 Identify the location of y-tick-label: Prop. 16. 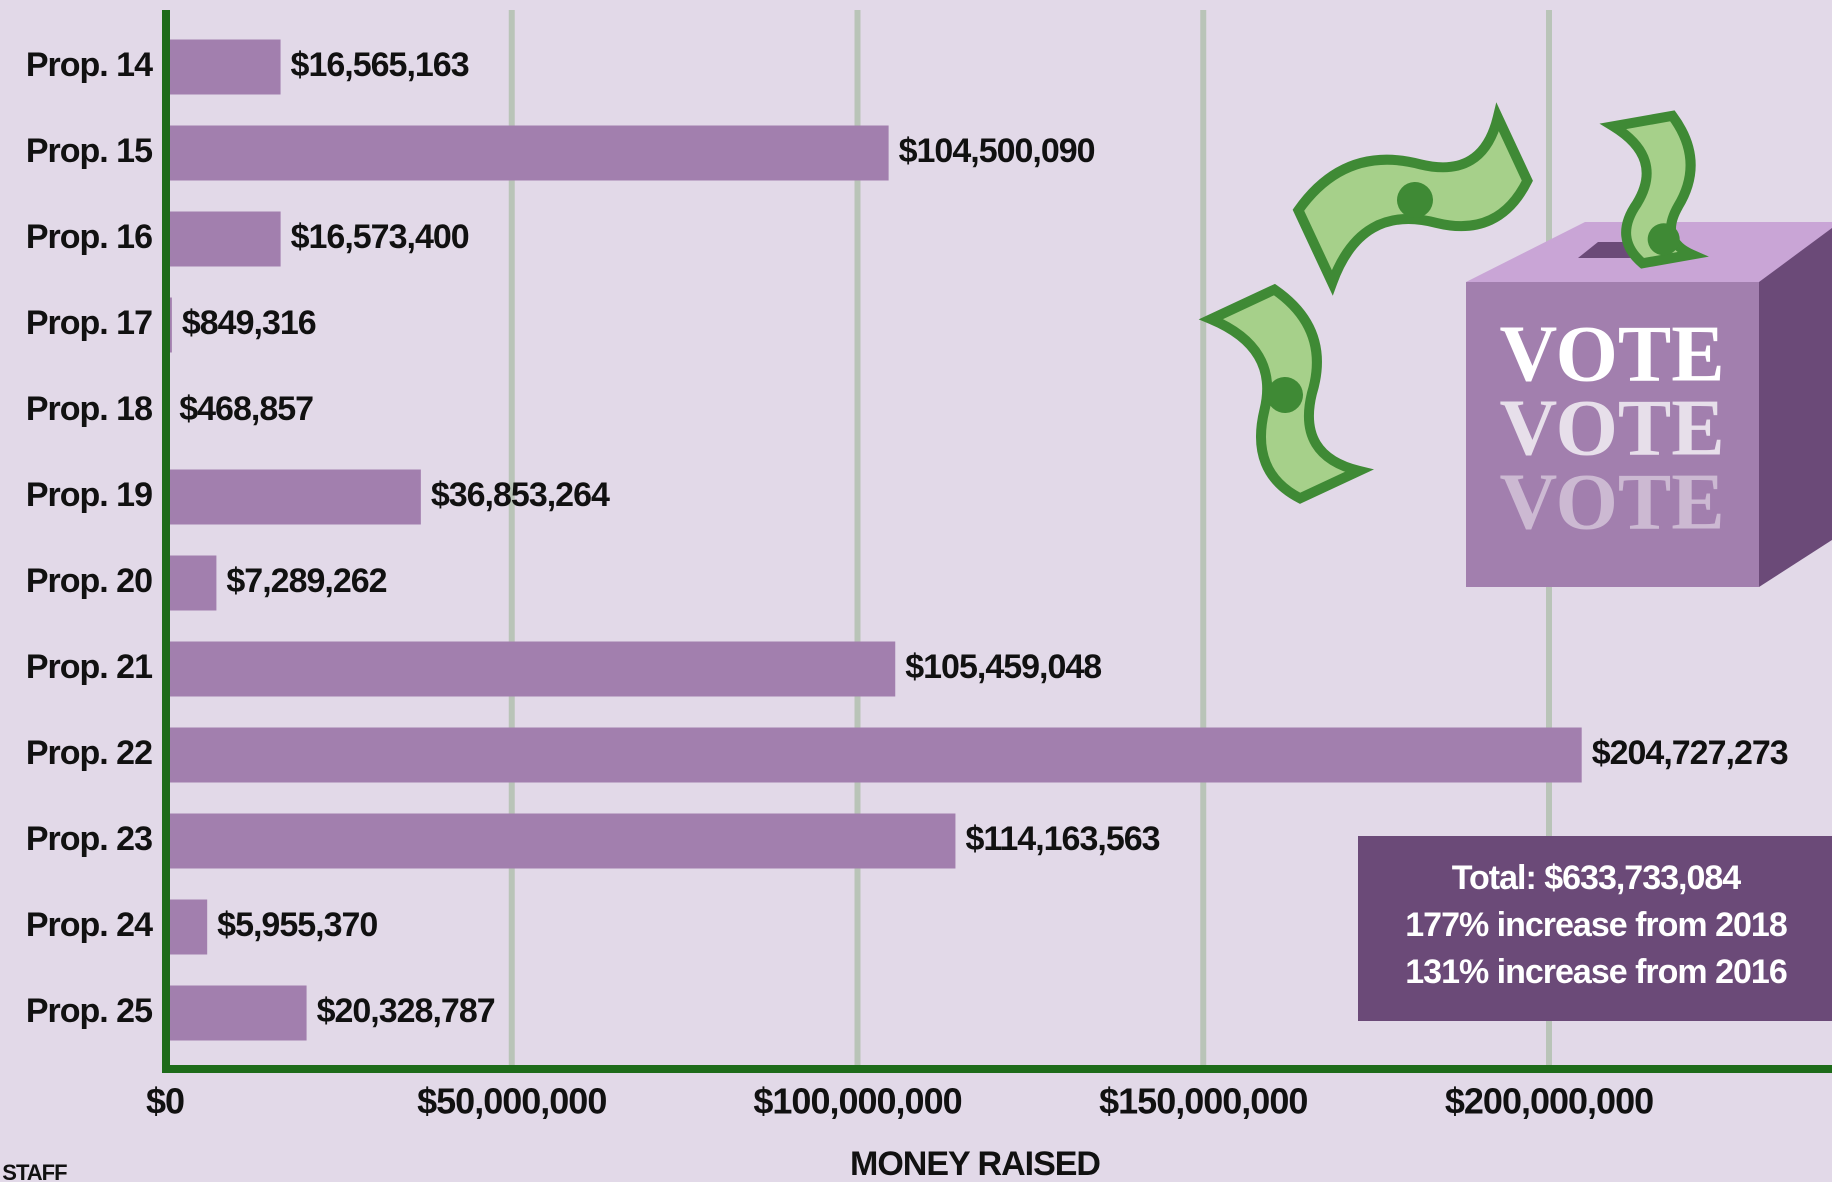
(89, 237).